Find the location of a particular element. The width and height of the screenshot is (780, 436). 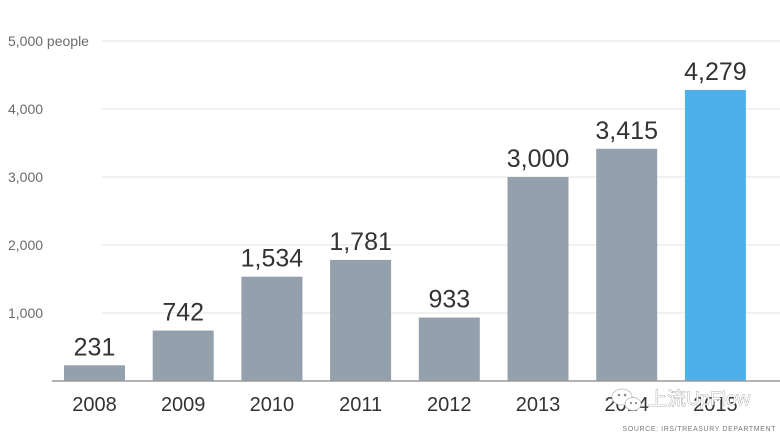

bar-2015 is located at coordinates (715, 235).